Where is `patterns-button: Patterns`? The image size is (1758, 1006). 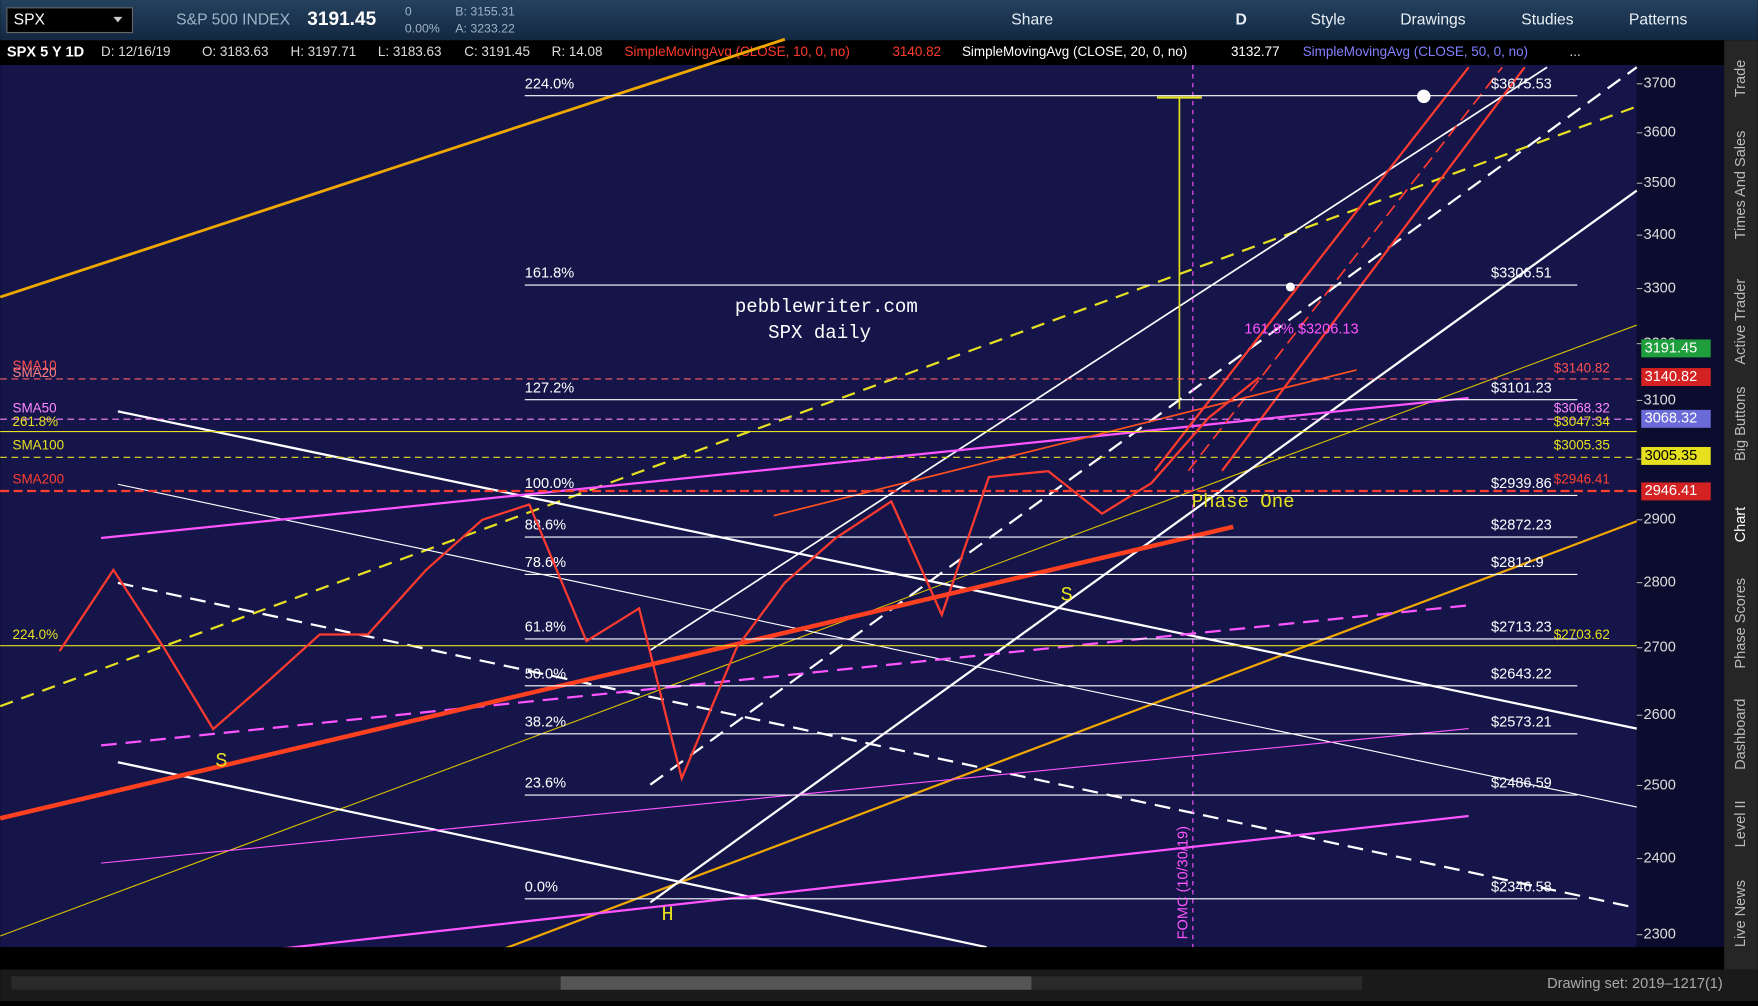 patterns-button: Patterns is located at coordinates (1658, 19).